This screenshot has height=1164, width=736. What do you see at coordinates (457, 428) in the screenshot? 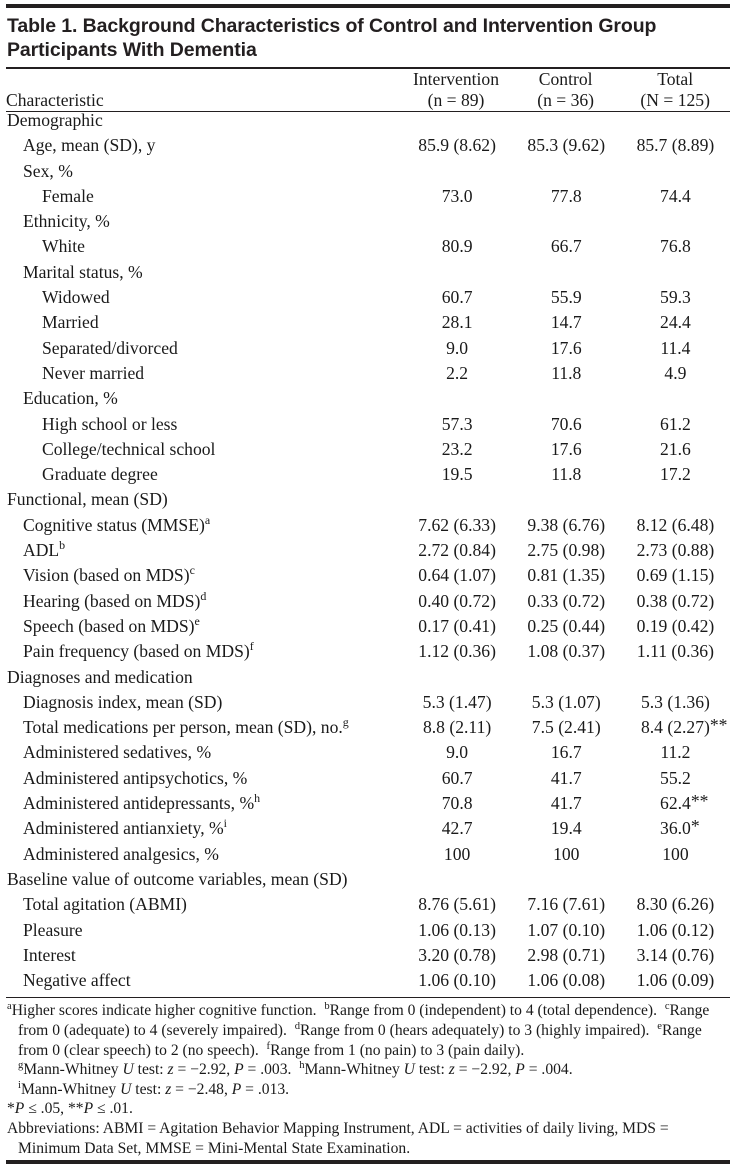
I see `cell-intervention: 57.3` at bounding box center [457, 428].